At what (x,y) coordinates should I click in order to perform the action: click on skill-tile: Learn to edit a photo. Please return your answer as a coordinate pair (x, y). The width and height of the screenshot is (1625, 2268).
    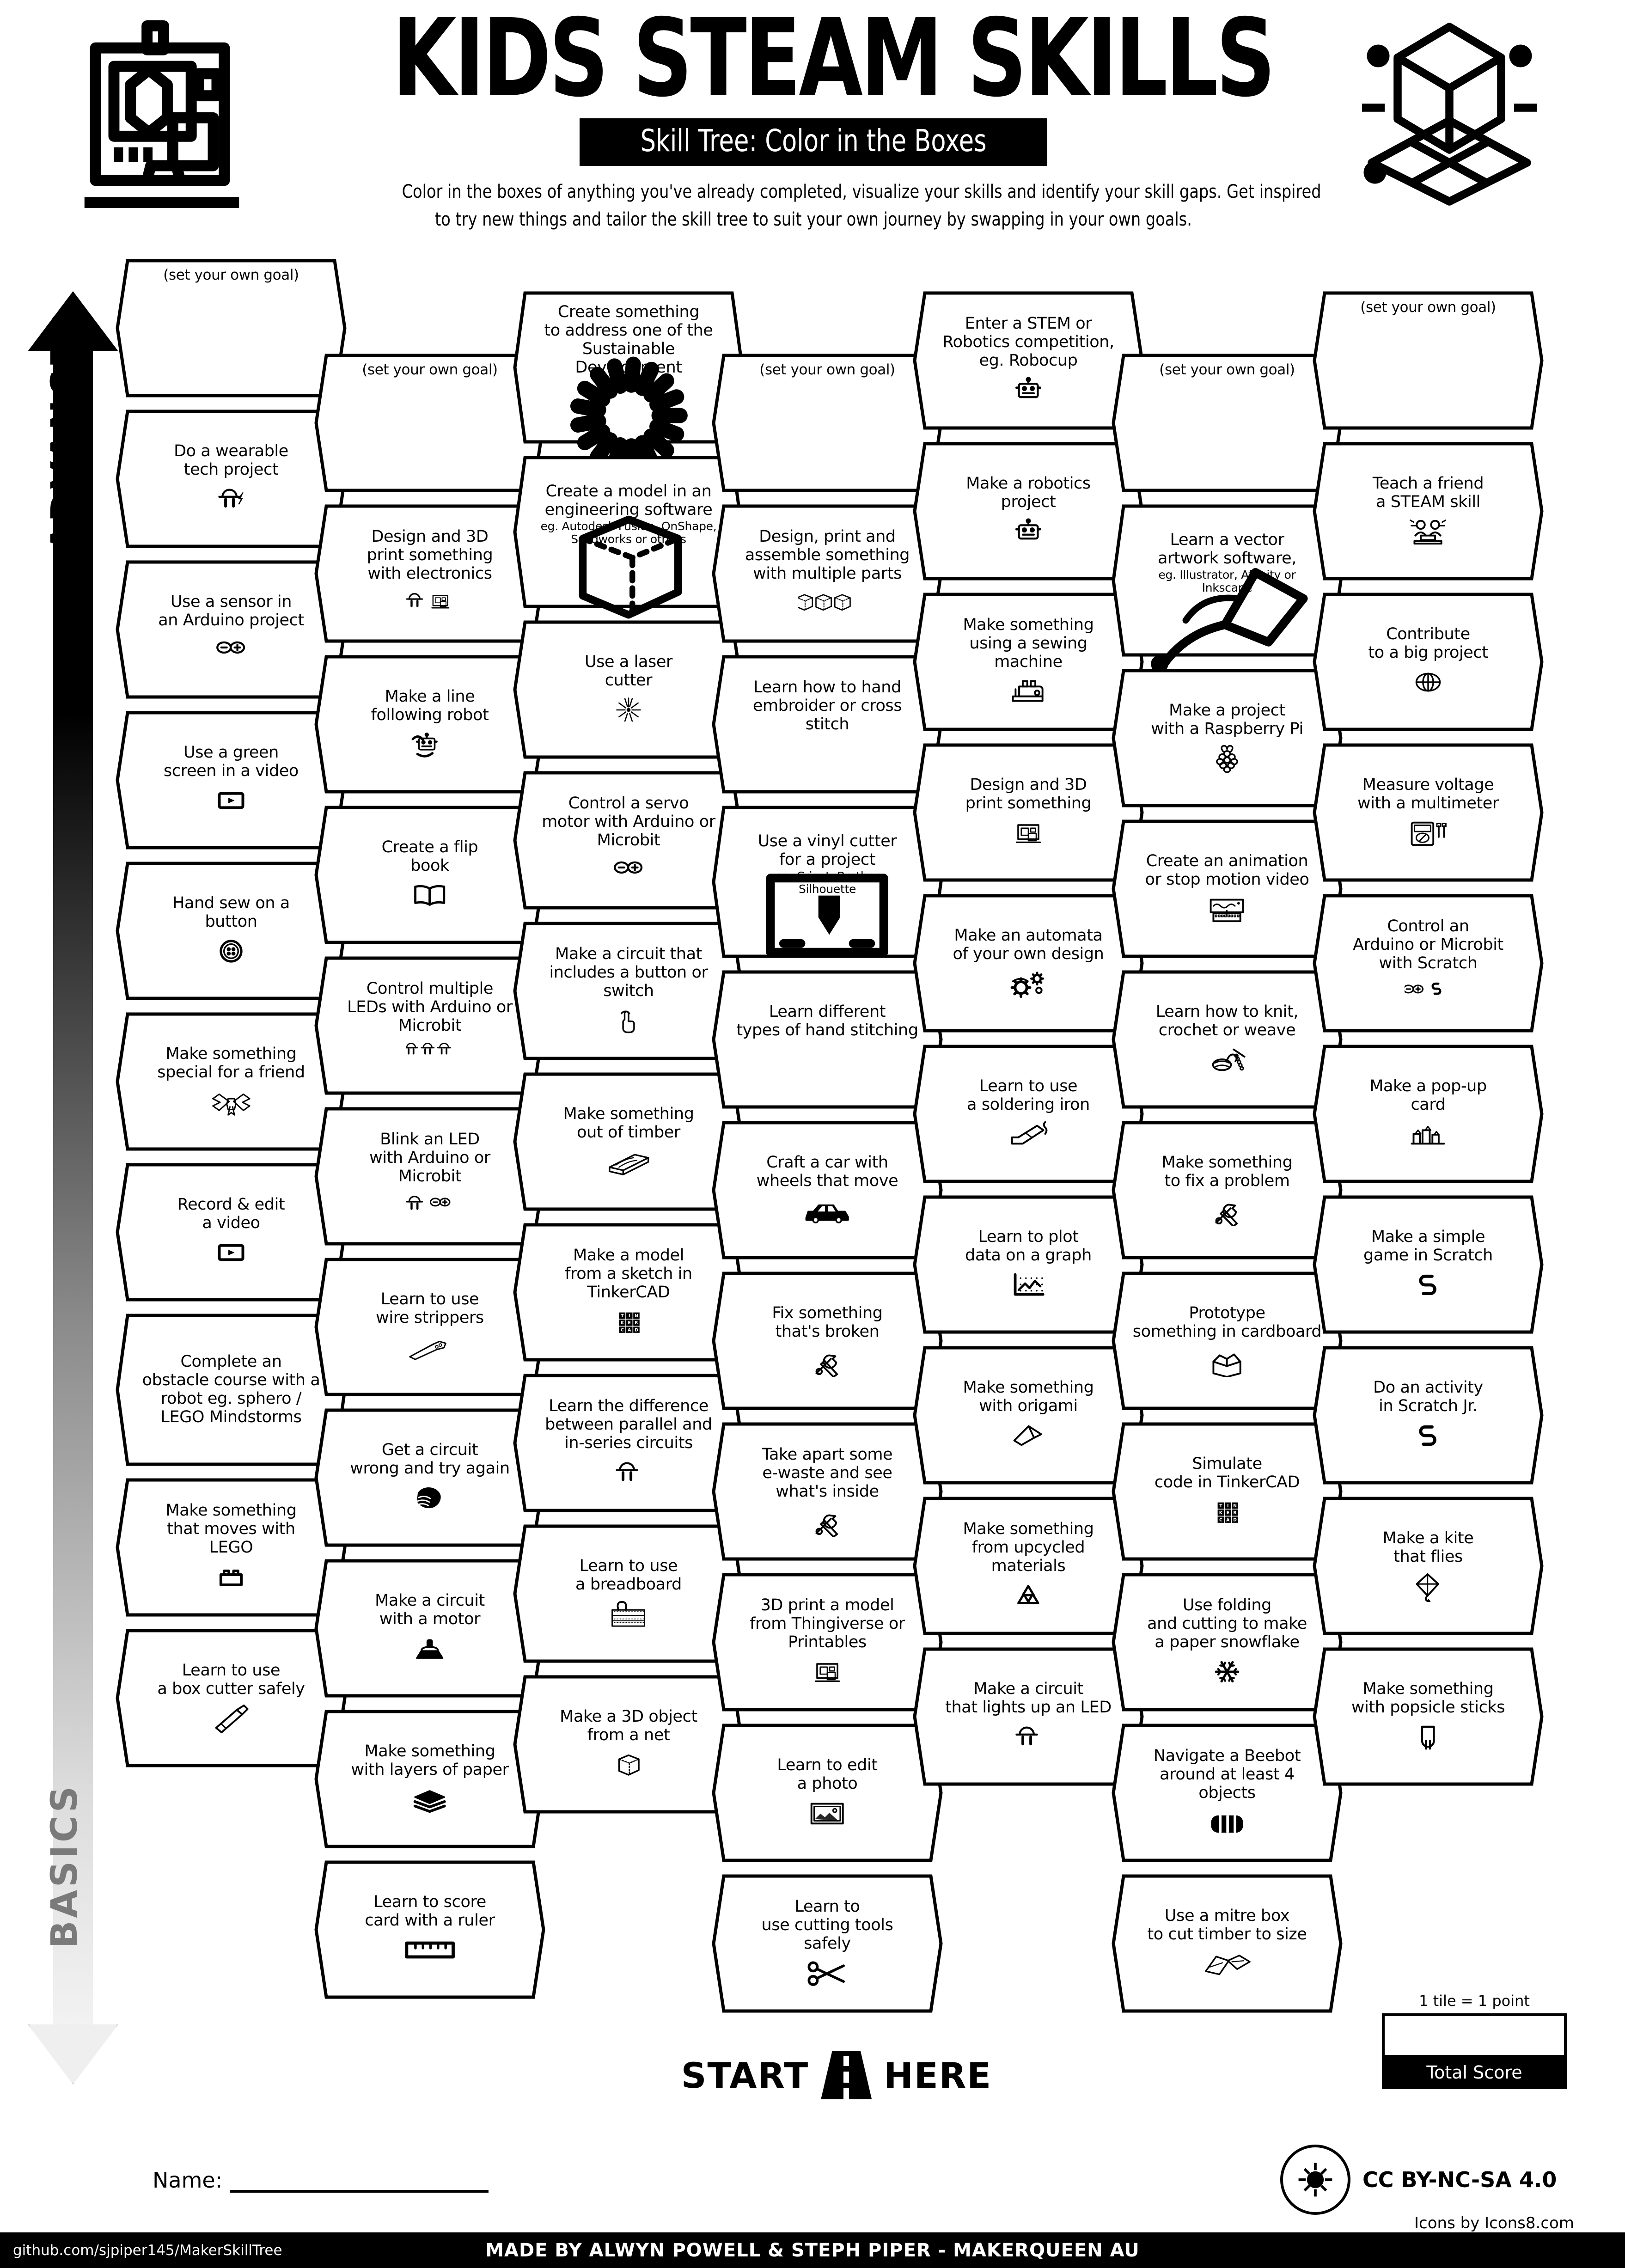
    Looking at the image, I should click on (827, 1793).